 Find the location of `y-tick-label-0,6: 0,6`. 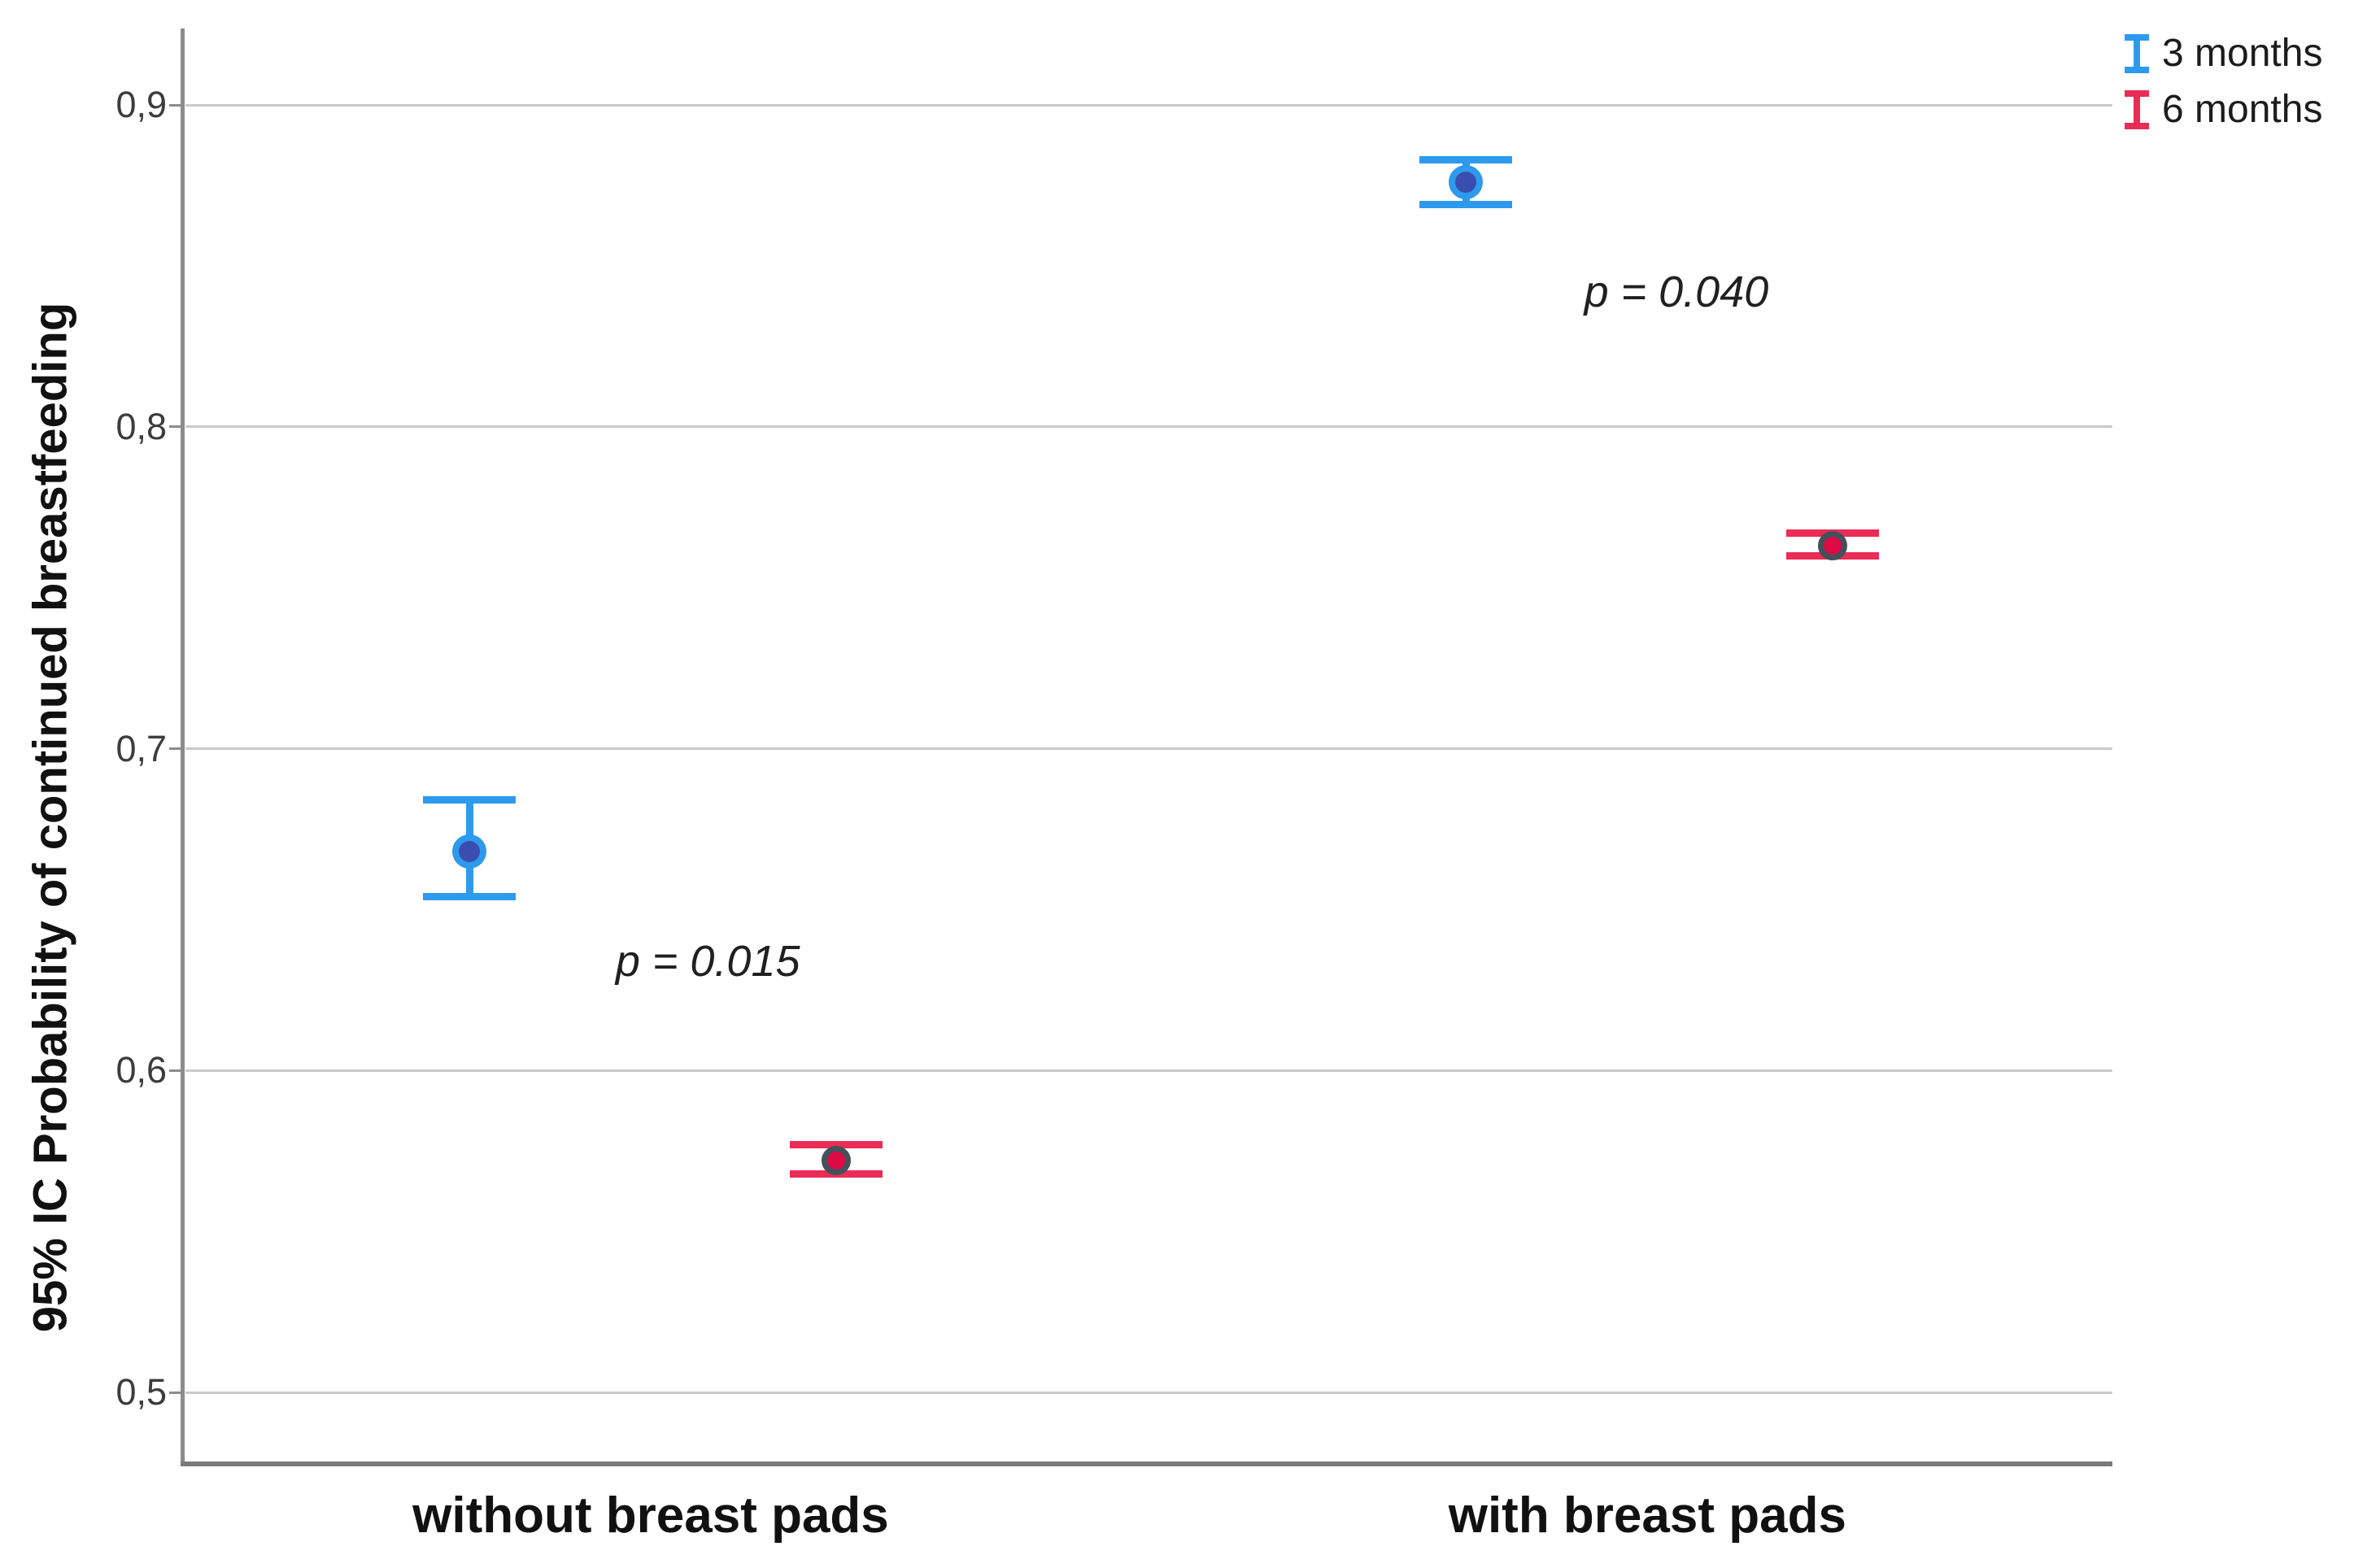

y-tick-label-0,6: 0,6 is located at coordinates (141, 1070).